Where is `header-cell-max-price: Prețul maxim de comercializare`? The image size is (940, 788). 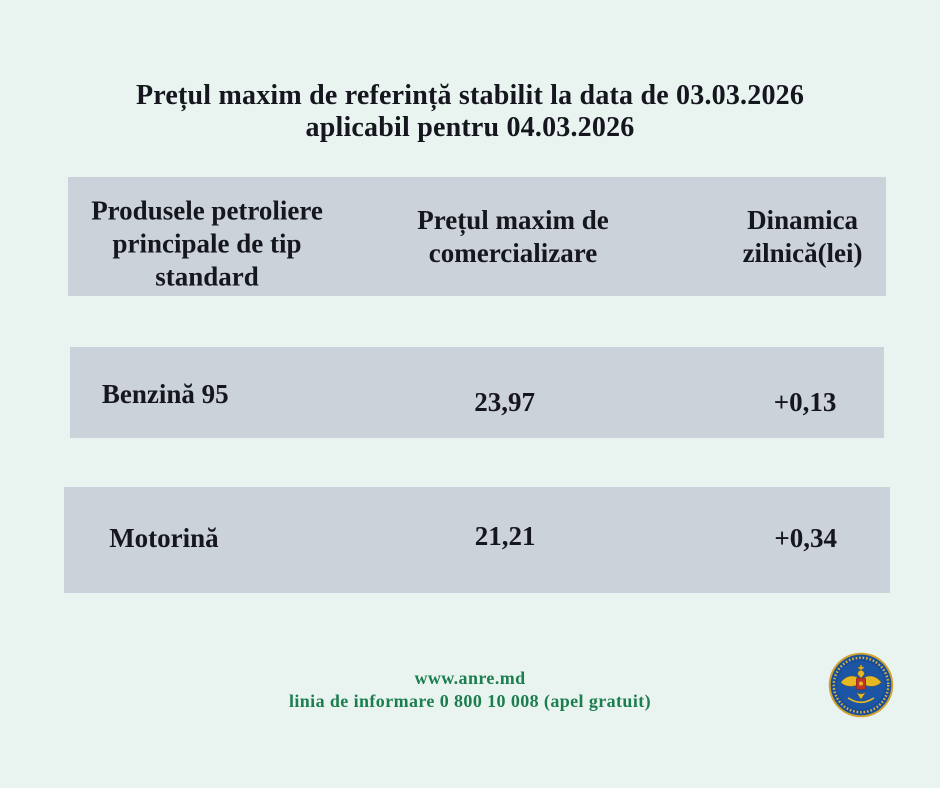 header-cell-max-price: Prețul maxim de comercializare is located at coordinates (513, 236).